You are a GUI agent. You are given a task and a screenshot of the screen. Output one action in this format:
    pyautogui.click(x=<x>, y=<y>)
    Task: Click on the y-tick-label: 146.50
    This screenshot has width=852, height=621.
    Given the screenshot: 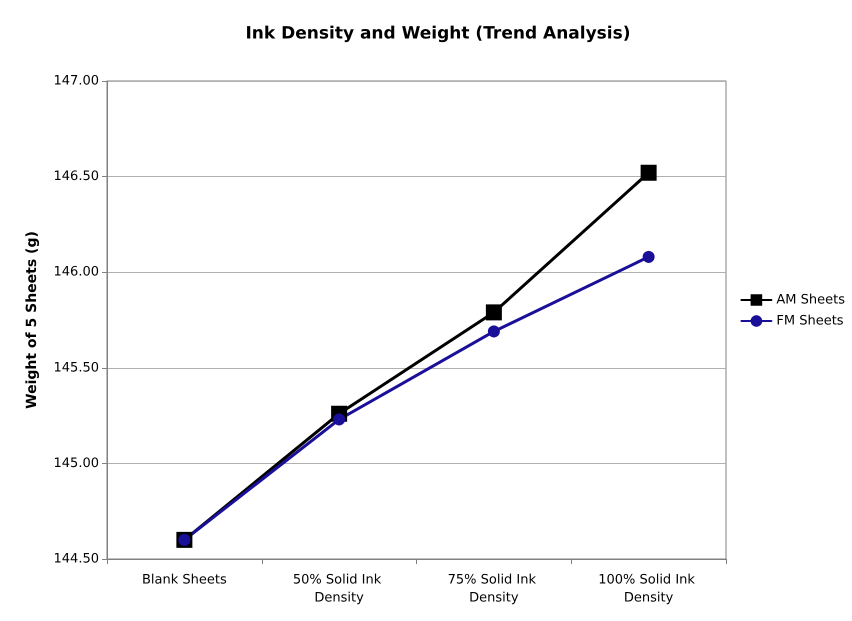 What is the action you would take?
    pyautogui.click(x=76, y=176)
    